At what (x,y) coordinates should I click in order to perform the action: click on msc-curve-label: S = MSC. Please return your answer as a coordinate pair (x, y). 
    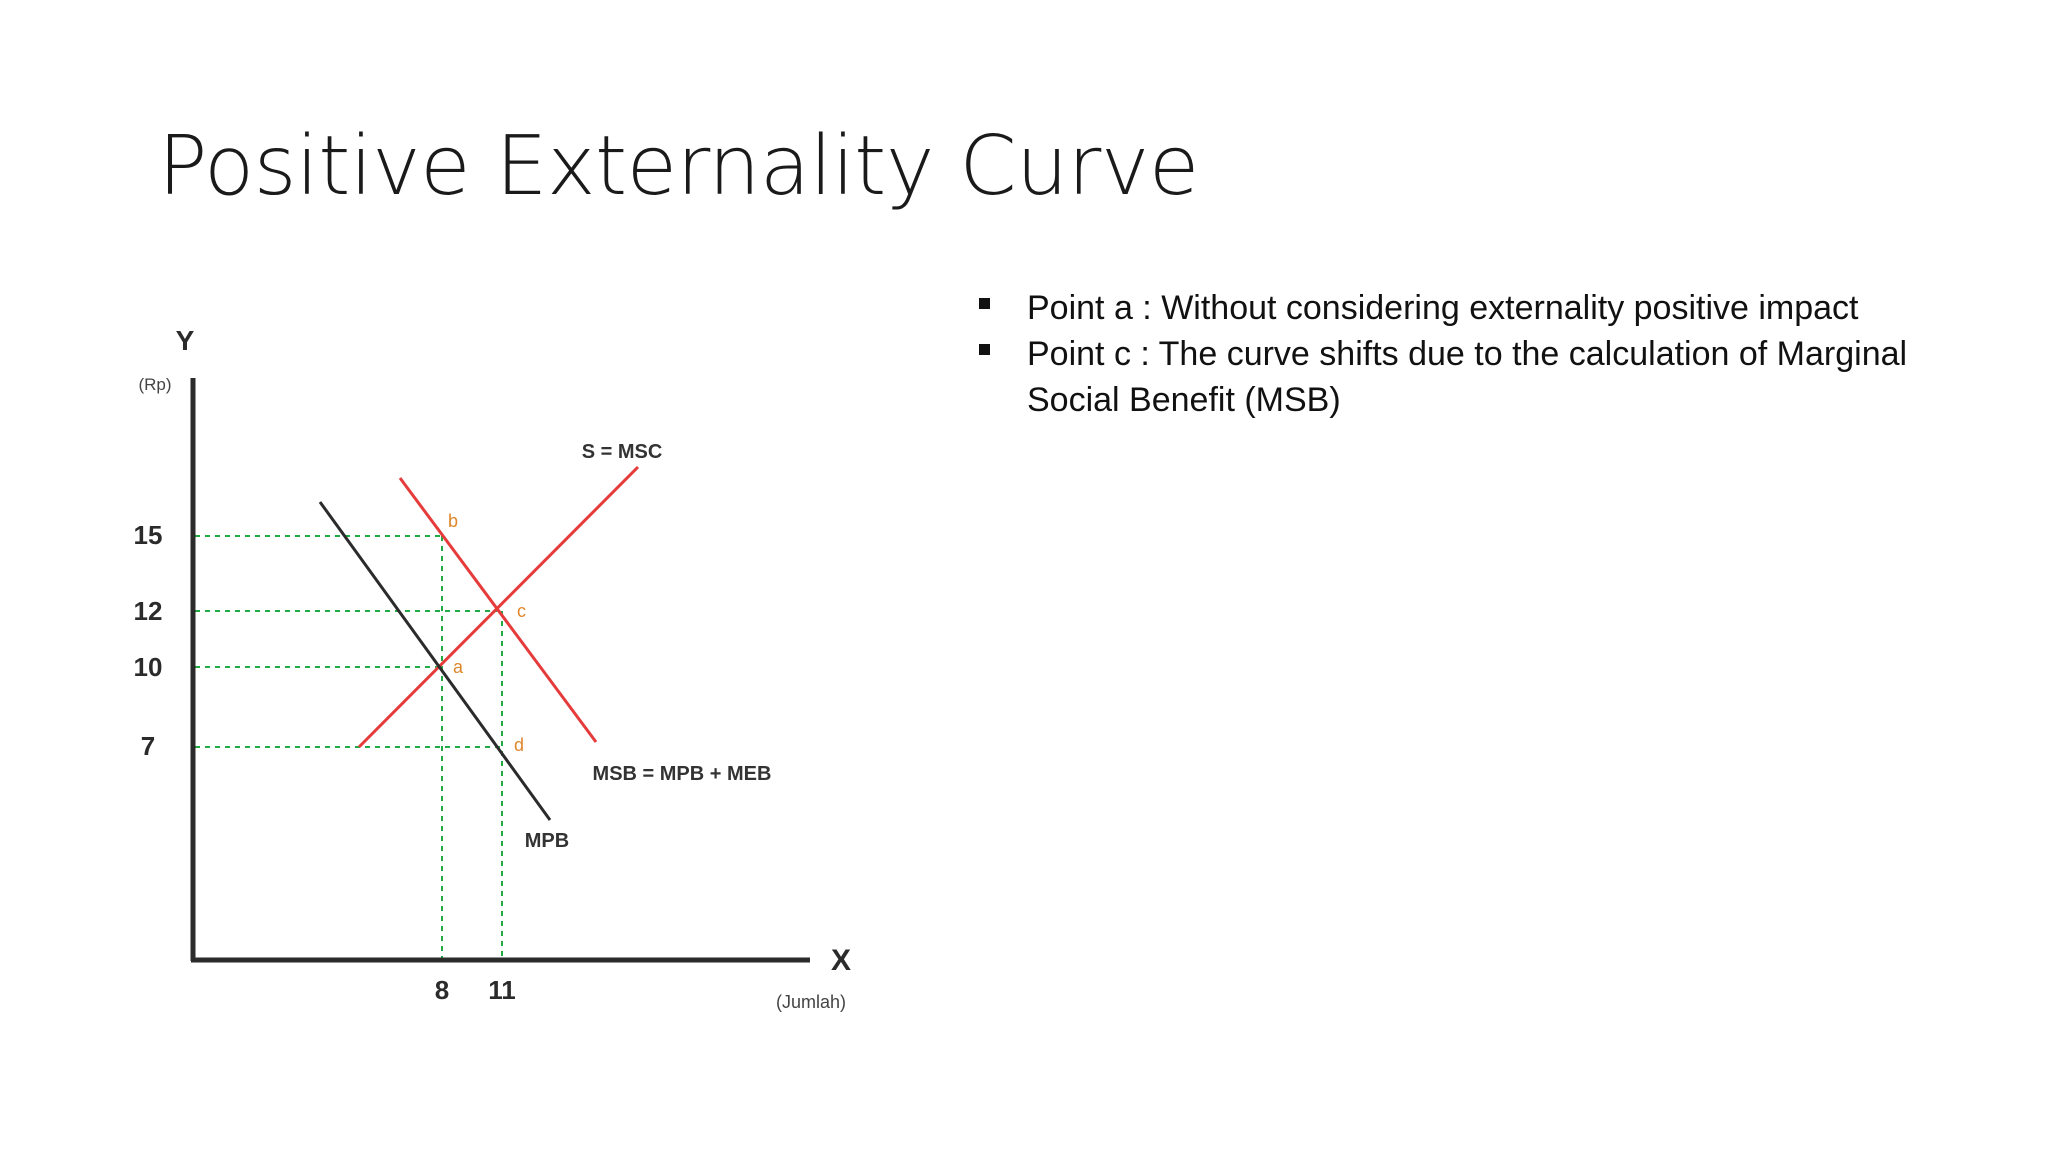
    Looking at the image, I should click on (622, 452).